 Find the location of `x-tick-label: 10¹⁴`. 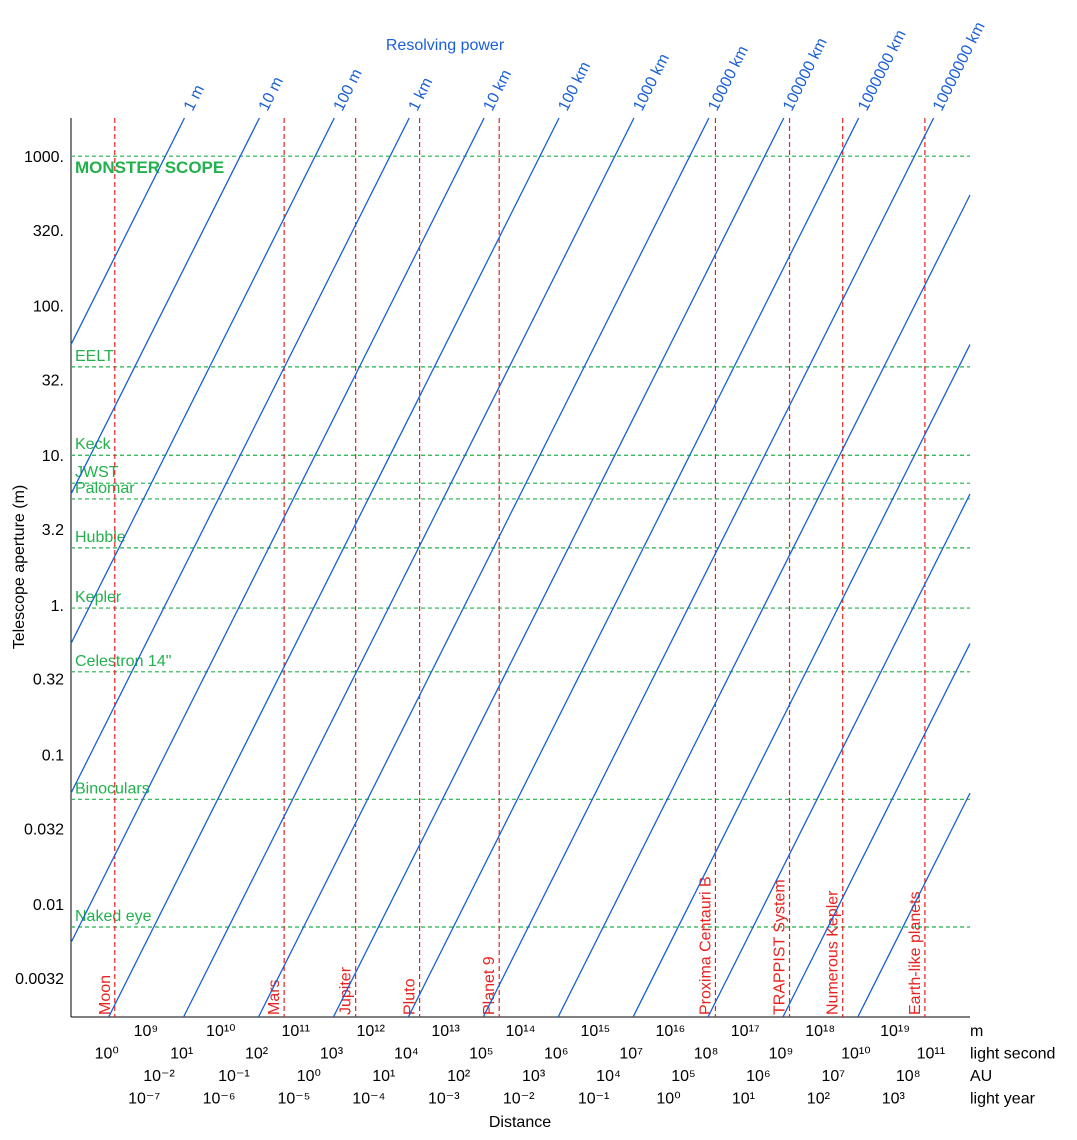

x-tick-label: 10¹⁴ is located at coordinates (521, 1031).